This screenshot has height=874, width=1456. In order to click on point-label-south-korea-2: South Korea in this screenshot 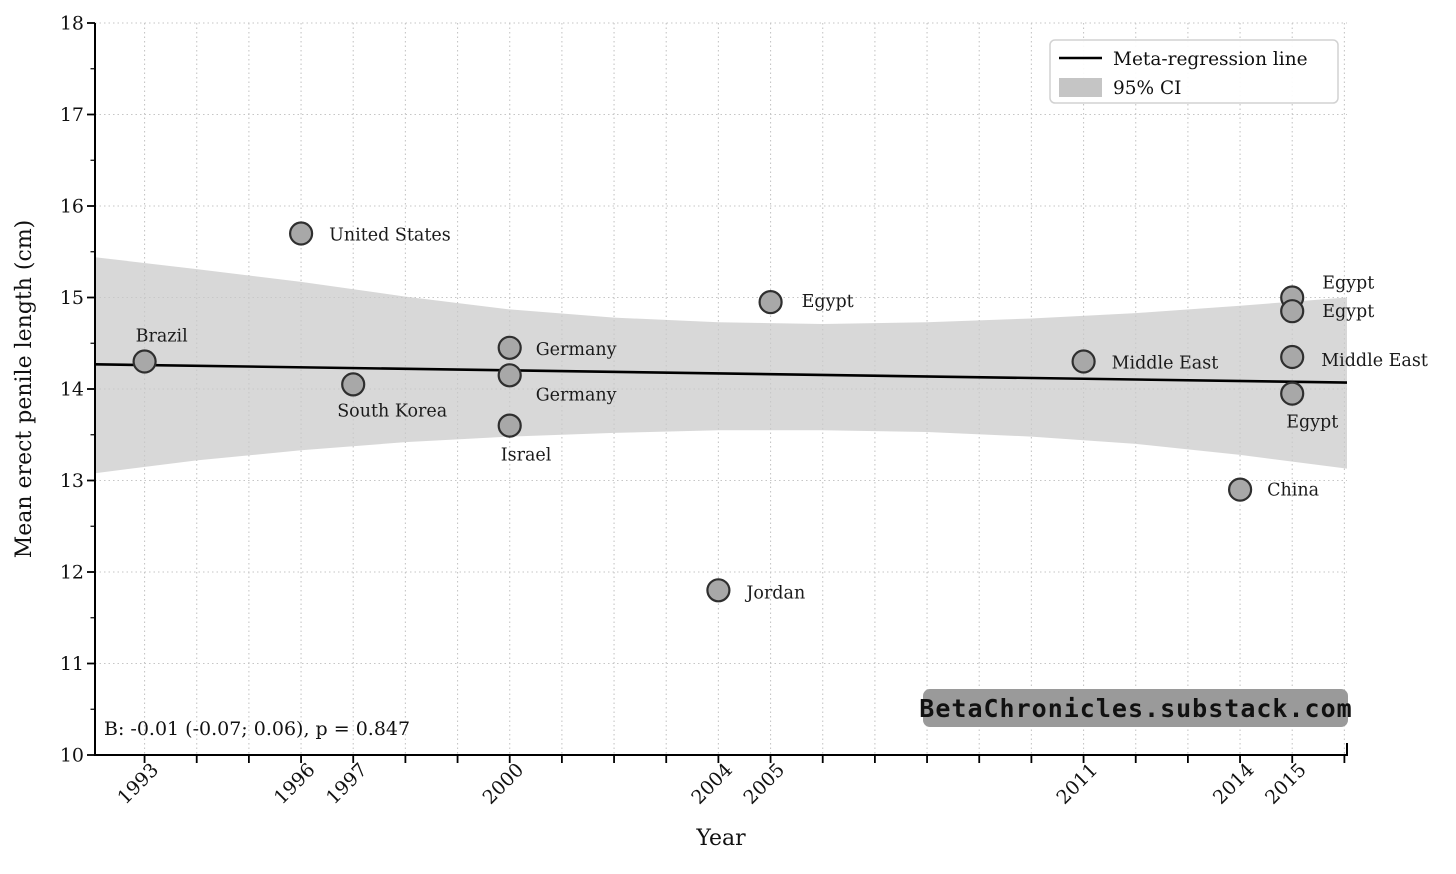, I will do `click(392, 411)`.